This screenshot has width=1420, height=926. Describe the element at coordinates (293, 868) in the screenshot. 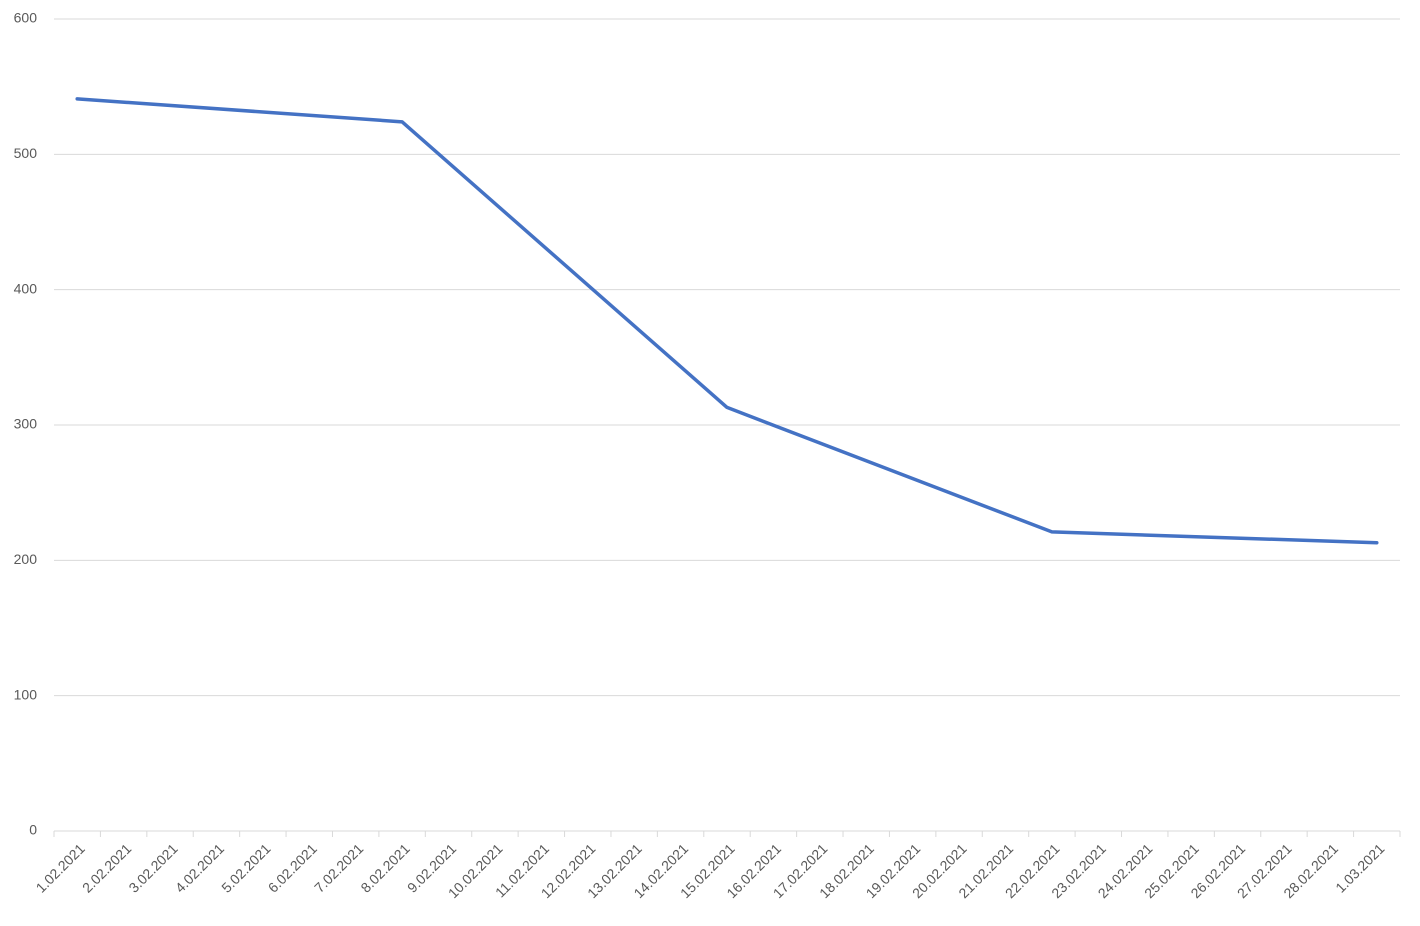

I see `x-tick-label: 6.02.2021` at that location.